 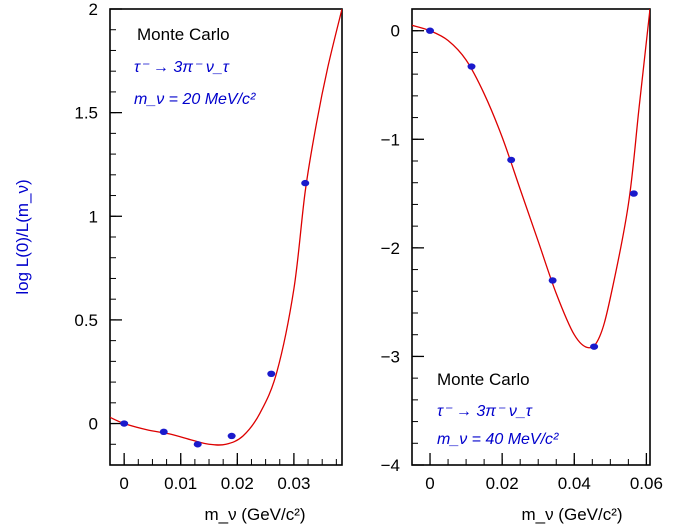 What do you see at coordinates (123, 483) in the screenshot?
I see `left-x-tick-label: 0` at bounding box center [123, 483].